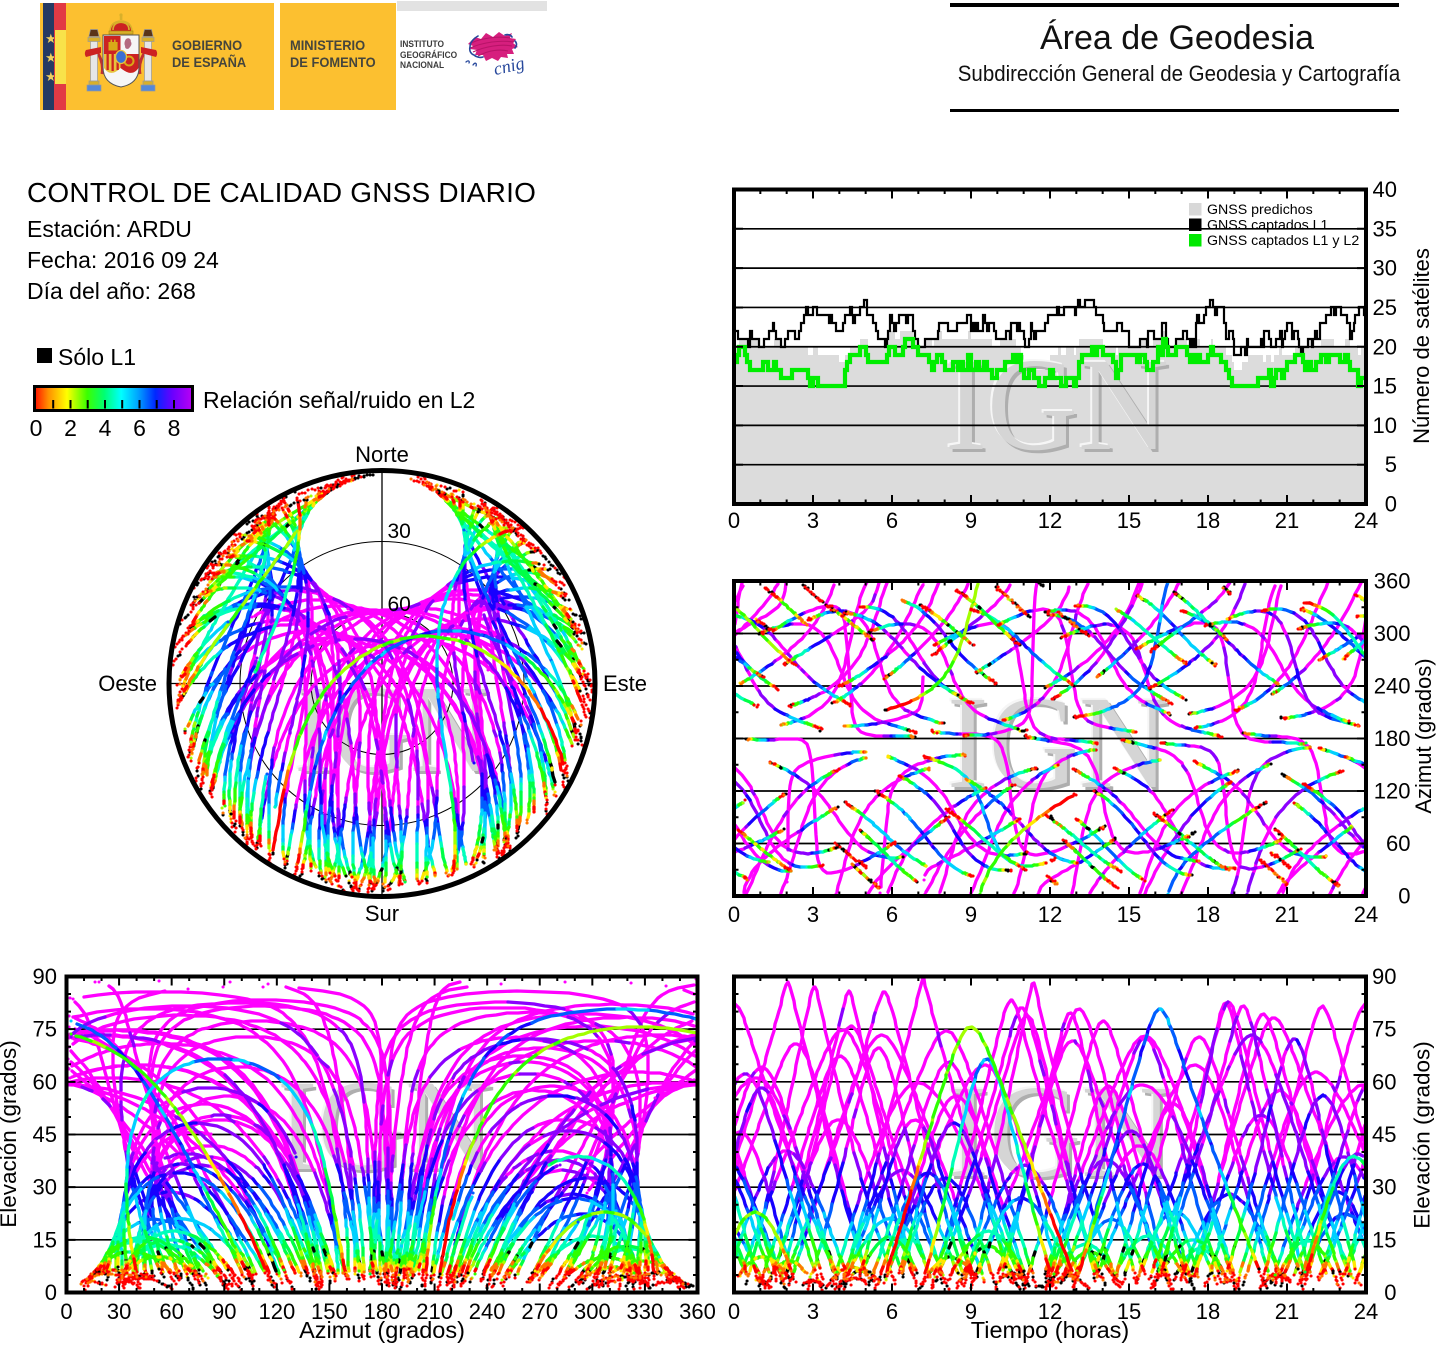 This screenshot has height=1355, width=1445. What do you see at coordinates (1260, 210) in the screenshot?
I see `svg-text: GNSS predichos` at bounding box center [1260, 210].